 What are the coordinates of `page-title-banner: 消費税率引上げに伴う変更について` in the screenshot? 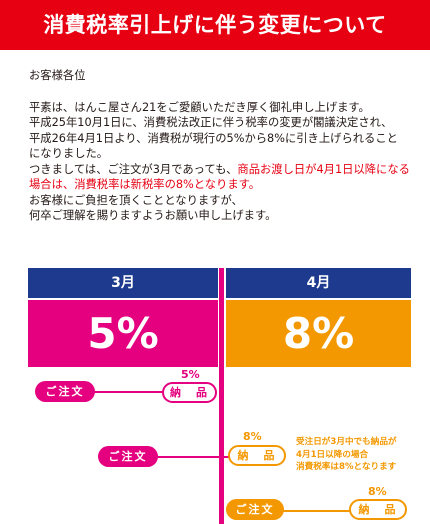 It's located at (215, 25).